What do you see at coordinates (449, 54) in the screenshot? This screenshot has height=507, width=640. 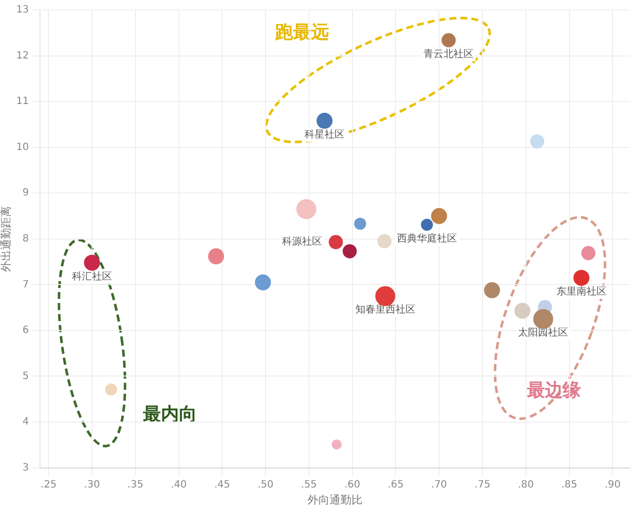 I see `annotation: 青云北社区` at bounding box center [449, 54].